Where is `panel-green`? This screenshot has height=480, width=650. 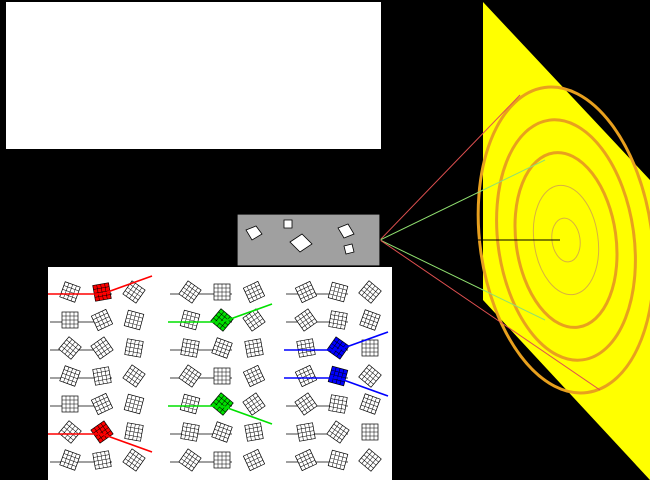 panel-green is located at coordinates (220, 376).